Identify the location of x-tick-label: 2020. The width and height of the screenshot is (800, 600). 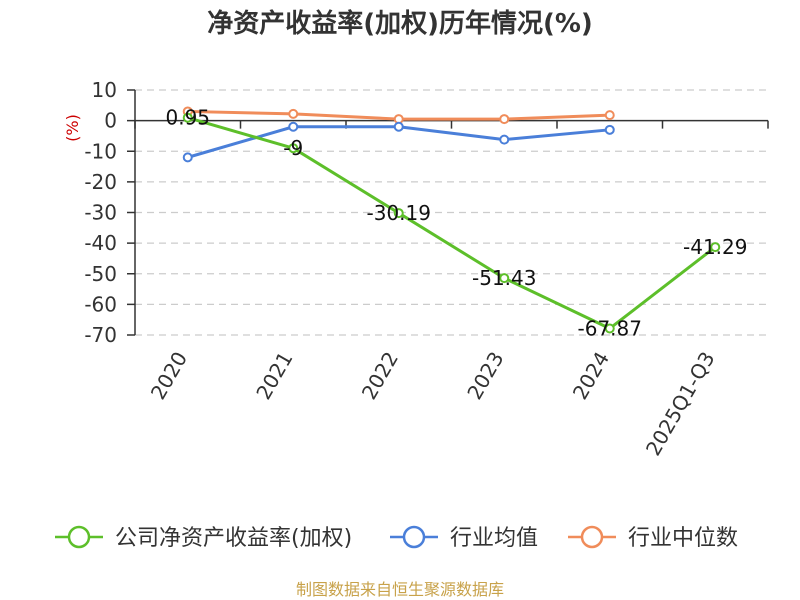
(169, 376).